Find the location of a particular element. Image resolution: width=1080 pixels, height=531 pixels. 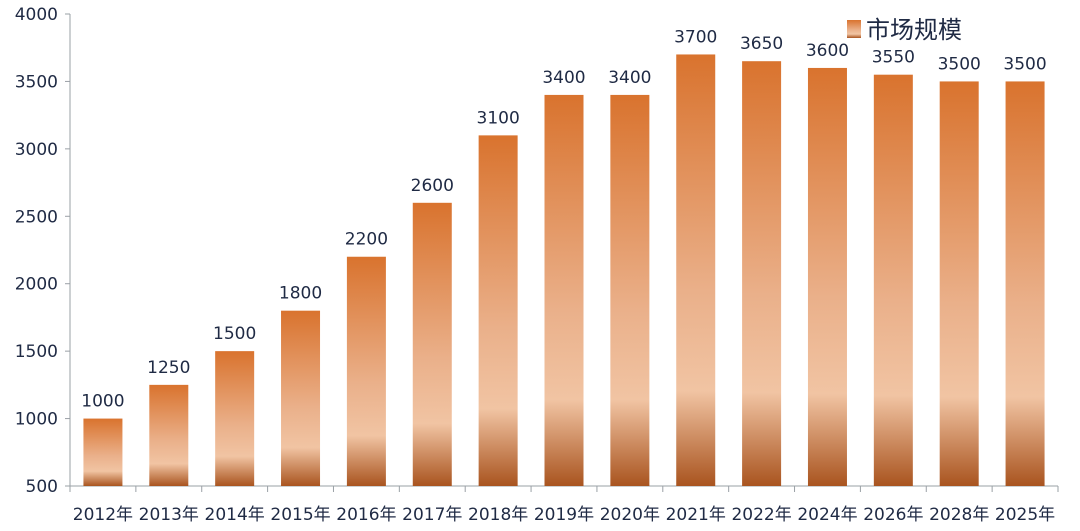

x-tick-label: 2025年 is located at coordinates (1025, 515).